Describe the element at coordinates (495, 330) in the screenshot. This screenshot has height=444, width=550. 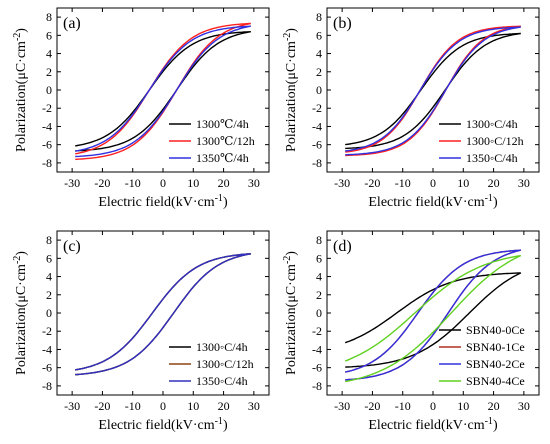
I see `legend-label: SBN40-0Ce` at that location.